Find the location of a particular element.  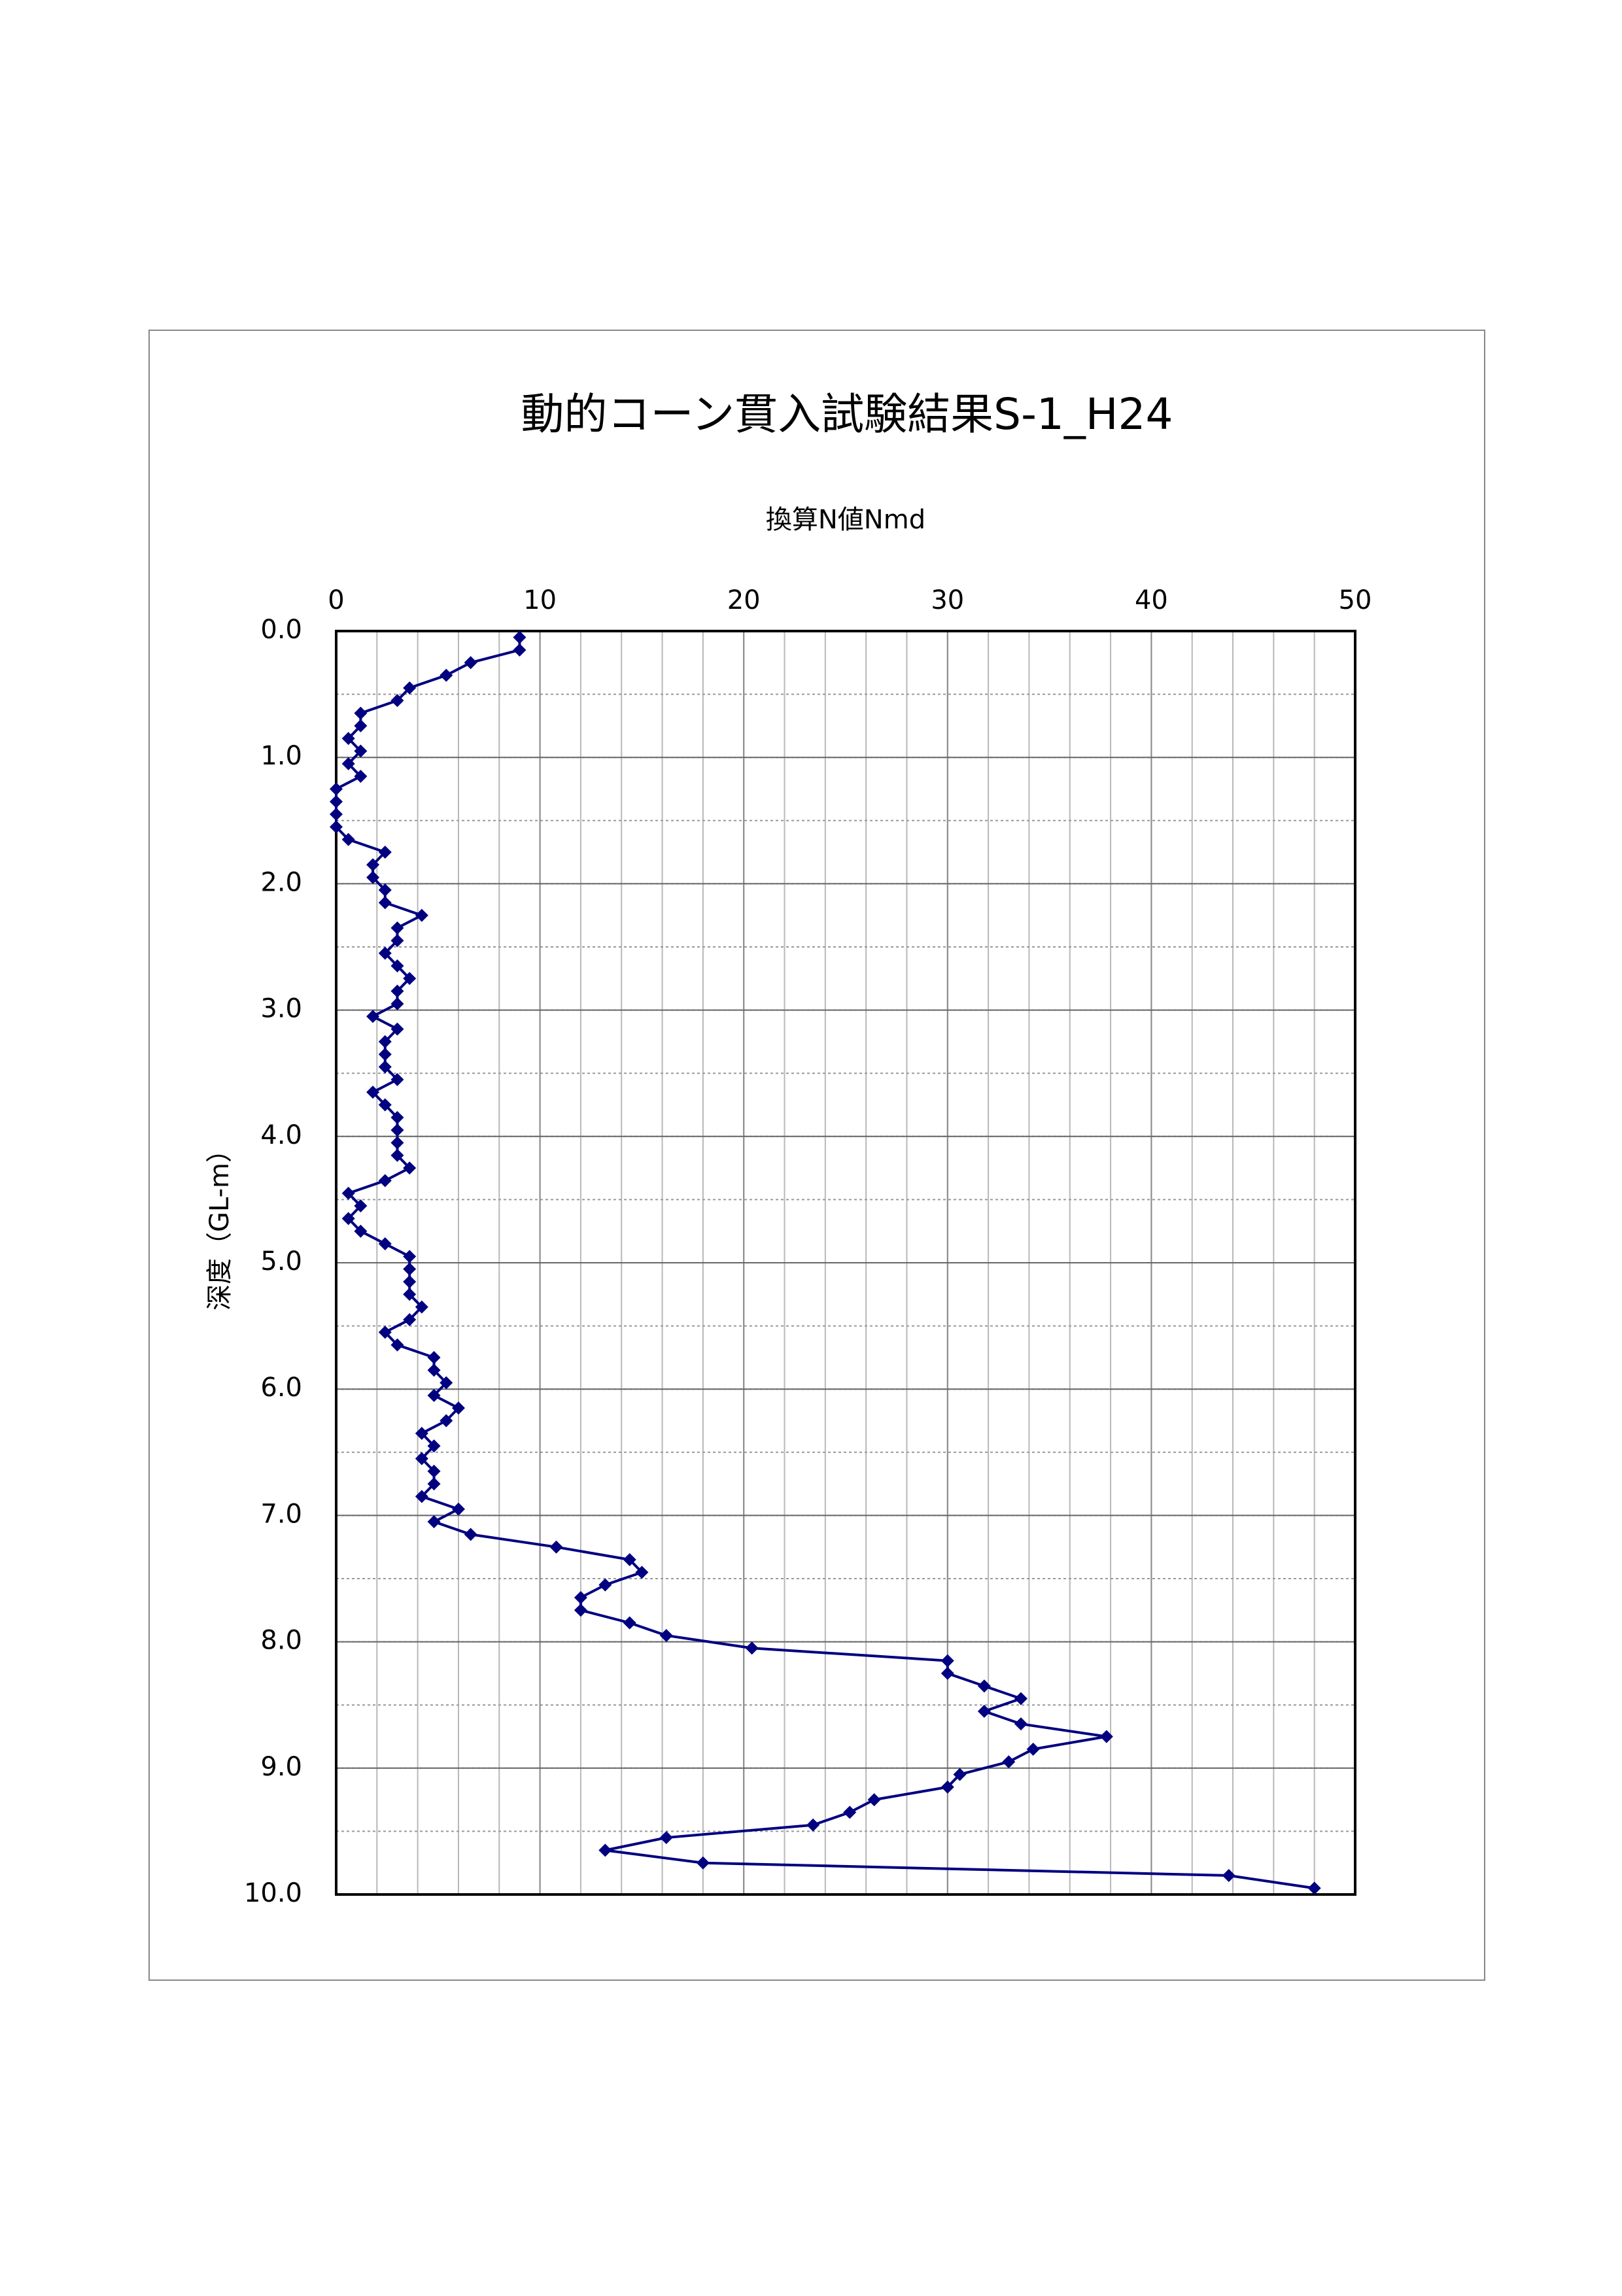

y-tick-label: 5.0 is located at coordinates (281, 1261).